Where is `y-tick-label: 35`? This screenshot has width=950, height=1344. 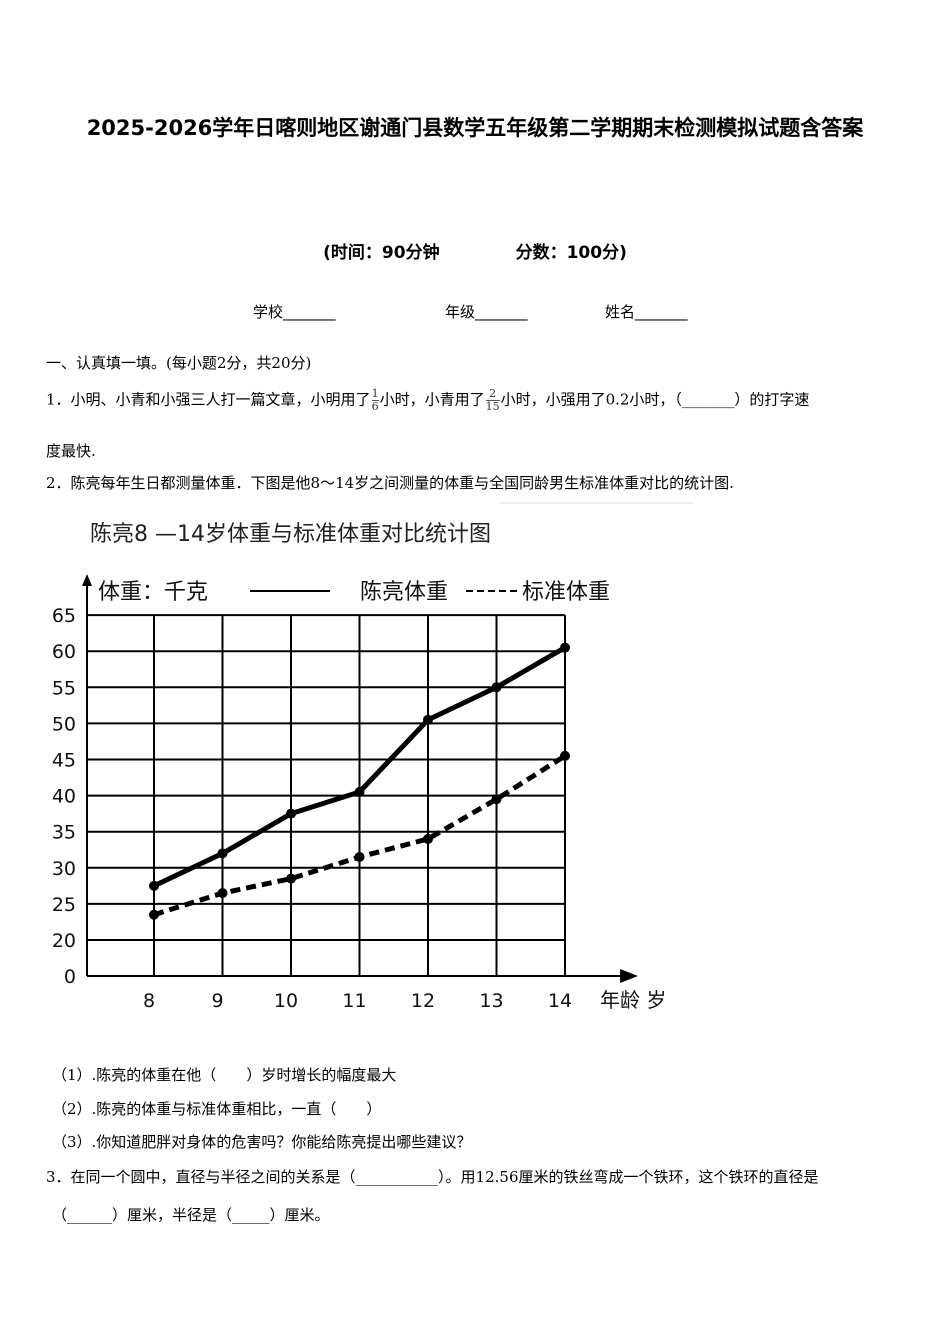
y-tick-label: 35 is located at coordinates (64, 833).